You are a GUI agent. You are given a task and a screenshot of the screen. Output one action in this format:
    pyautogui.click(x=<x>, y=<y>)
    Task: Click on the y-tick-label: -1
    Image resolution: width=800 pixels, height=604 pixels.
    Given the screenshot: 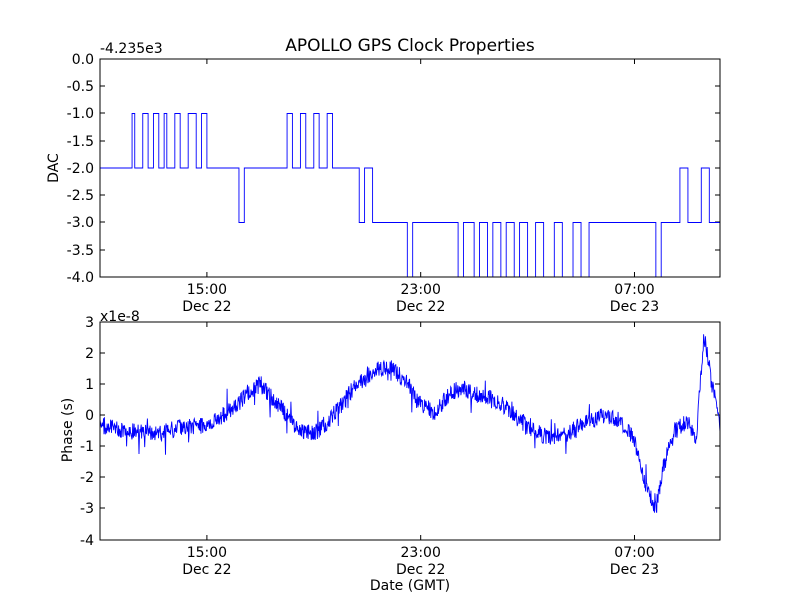 What is the action you would take?
    pyautogui.click(x=87, y=447)
    